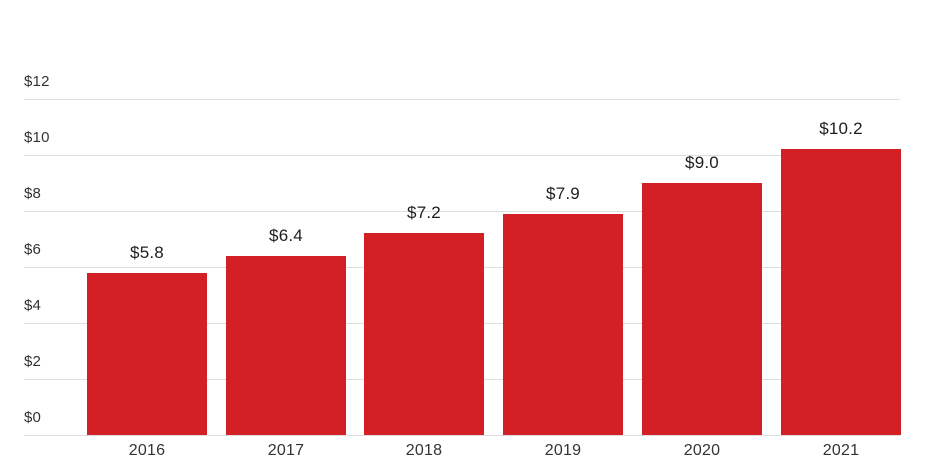 The image size is (929, 472). I want to click on bar-value-label: $5.8, so click(147, 252).